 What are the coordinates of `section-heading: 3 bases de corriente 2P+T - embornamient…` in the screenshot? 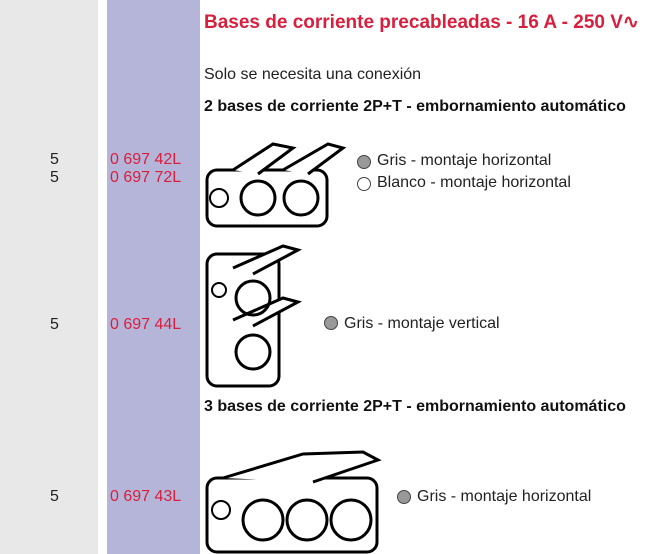 It's located at (415, 406).